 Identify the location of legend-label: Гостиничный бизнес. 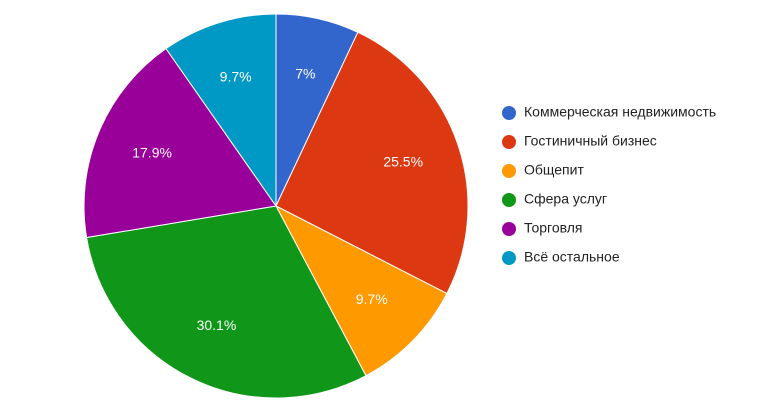
(590, 141).